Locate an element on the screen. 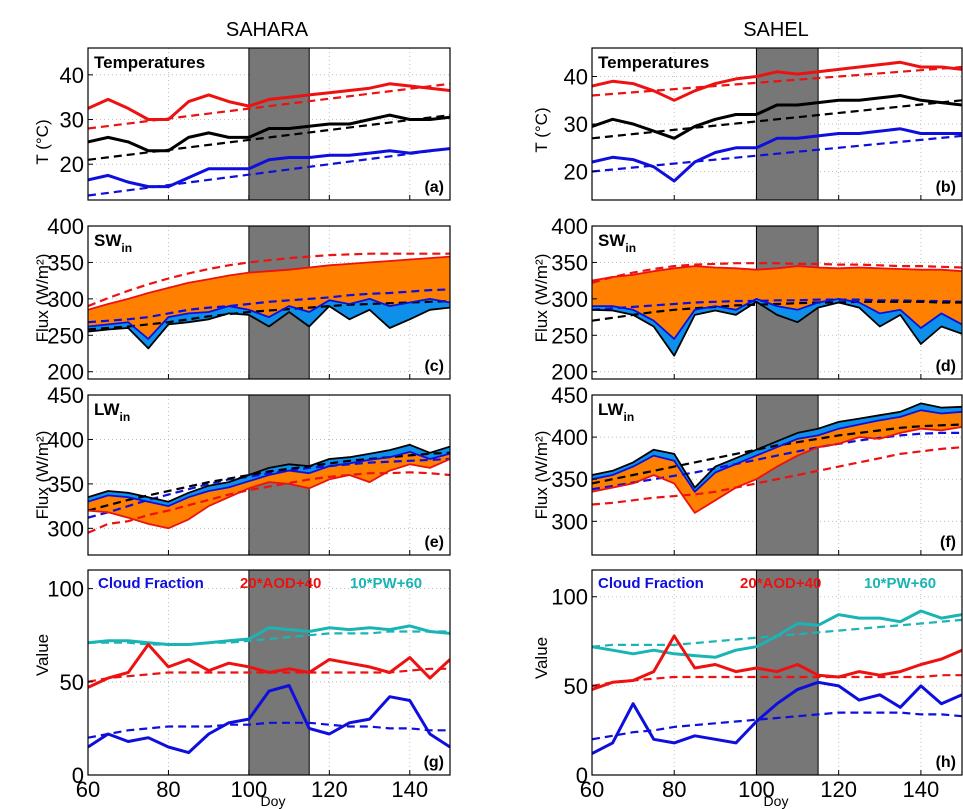 Image resolution: width=963 pixels, height=809 pixels. panel-a: 20 30 40 Temperatures (a) is located at coordinates (255, 124).